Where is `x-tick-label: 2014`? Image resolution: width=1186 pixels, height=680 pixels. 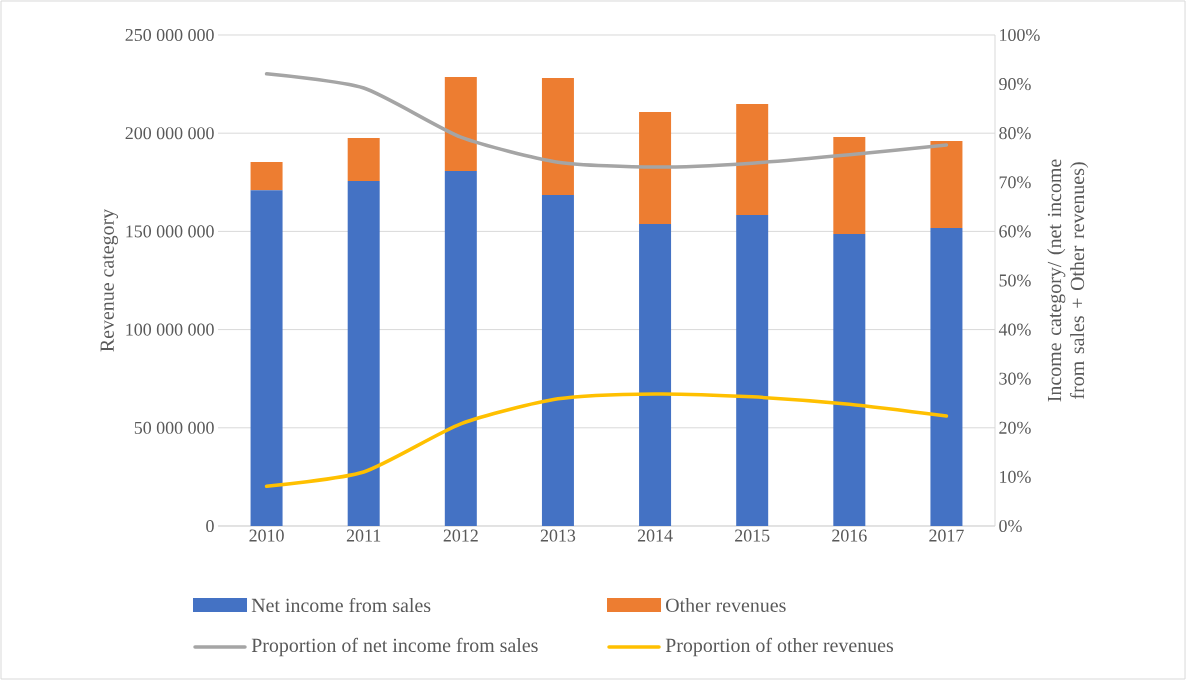
x-tick-label: 2014 is located at coordinates (655, 535).